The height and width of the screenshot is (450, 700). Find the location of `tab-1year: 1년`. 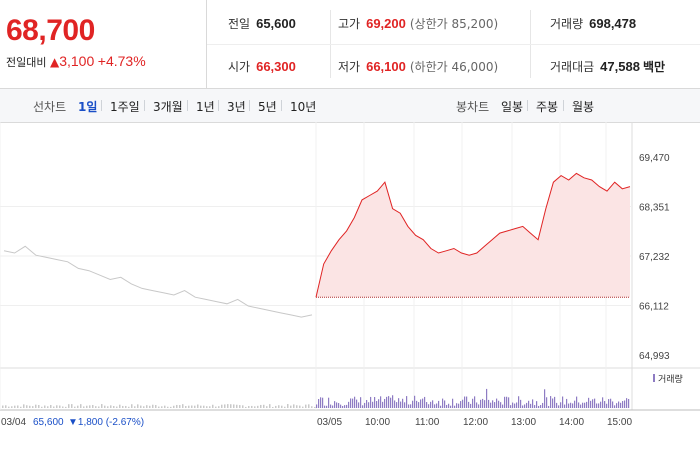

tab-1year: 1년 is located at coordinates (205, 107).